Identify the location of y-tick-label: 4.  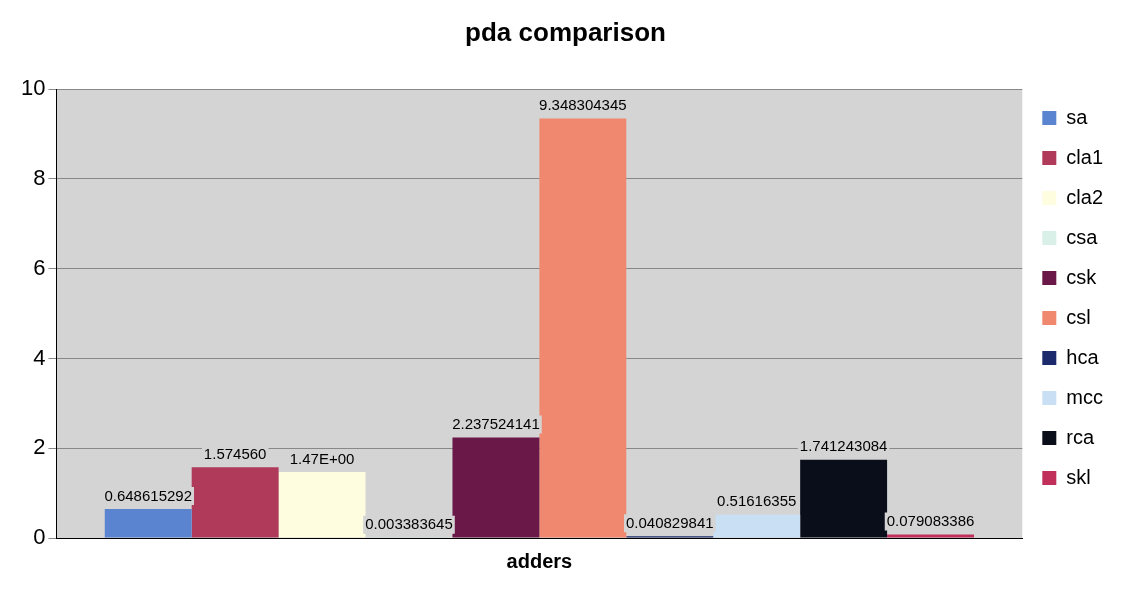
(39, 357).